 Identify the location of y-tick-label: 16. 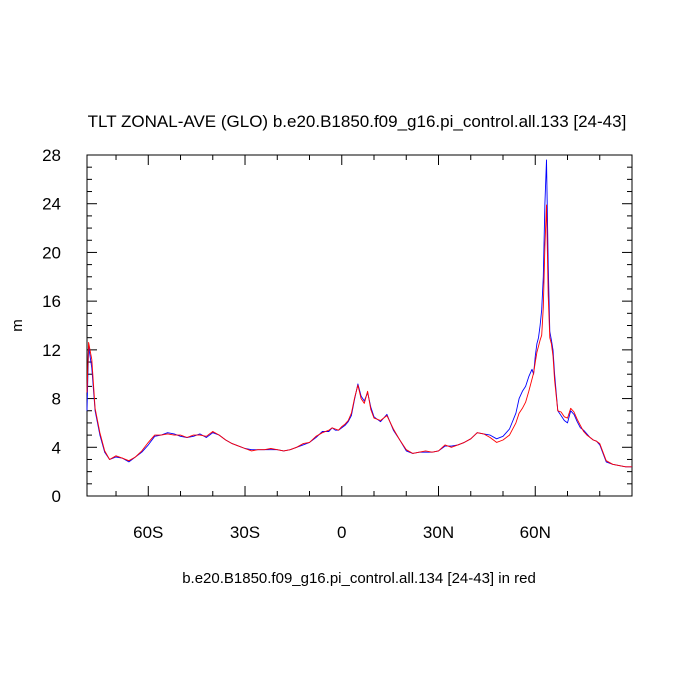
(51, 301).